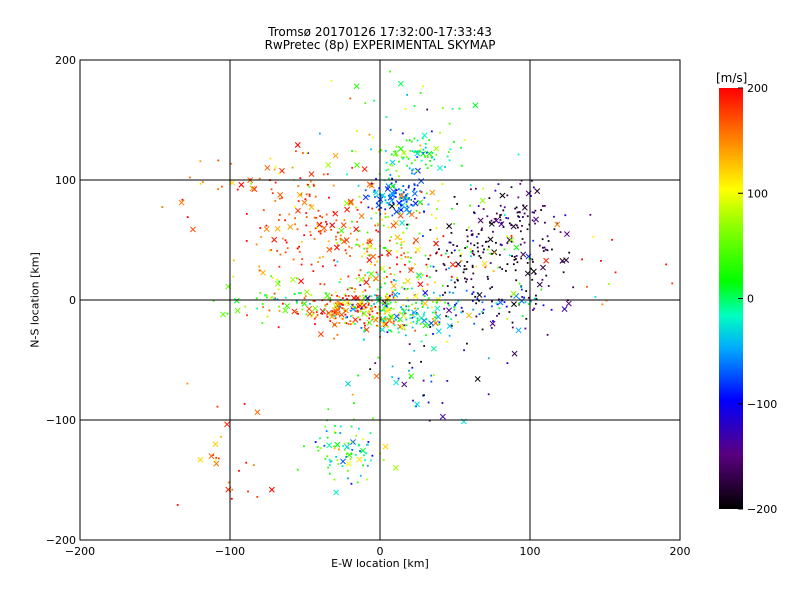 The image size is (800, 600). What do you see at coordinates (732, 78) in the screenshot?
I see `colorbar-label: [m/s]` at bounding box center [732, 78].